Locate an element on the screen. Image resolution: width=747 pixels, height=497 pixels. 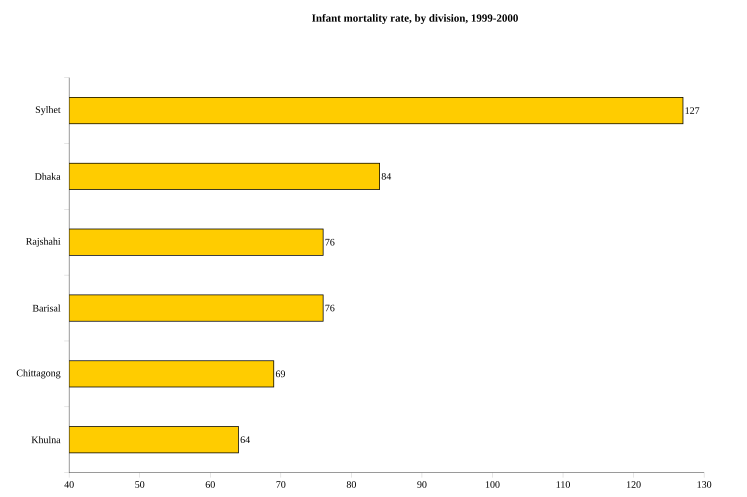
x-tick-label: 130 is located at coordinates (705, 484).